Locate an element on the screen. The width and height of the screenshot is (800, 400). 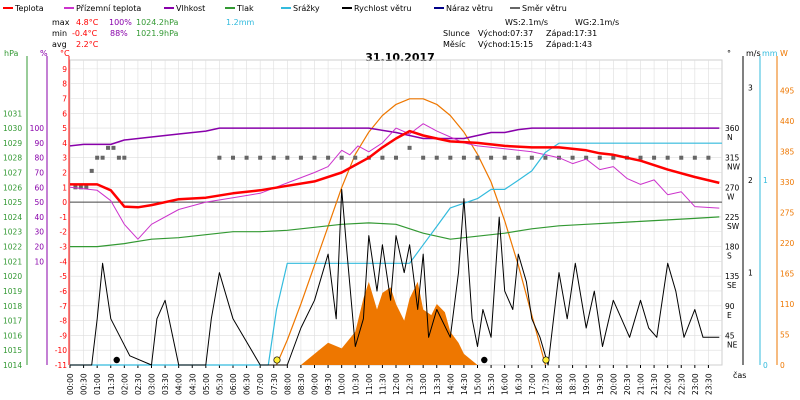
pressure-tick: 1020 is located at coordinates (12, 276).